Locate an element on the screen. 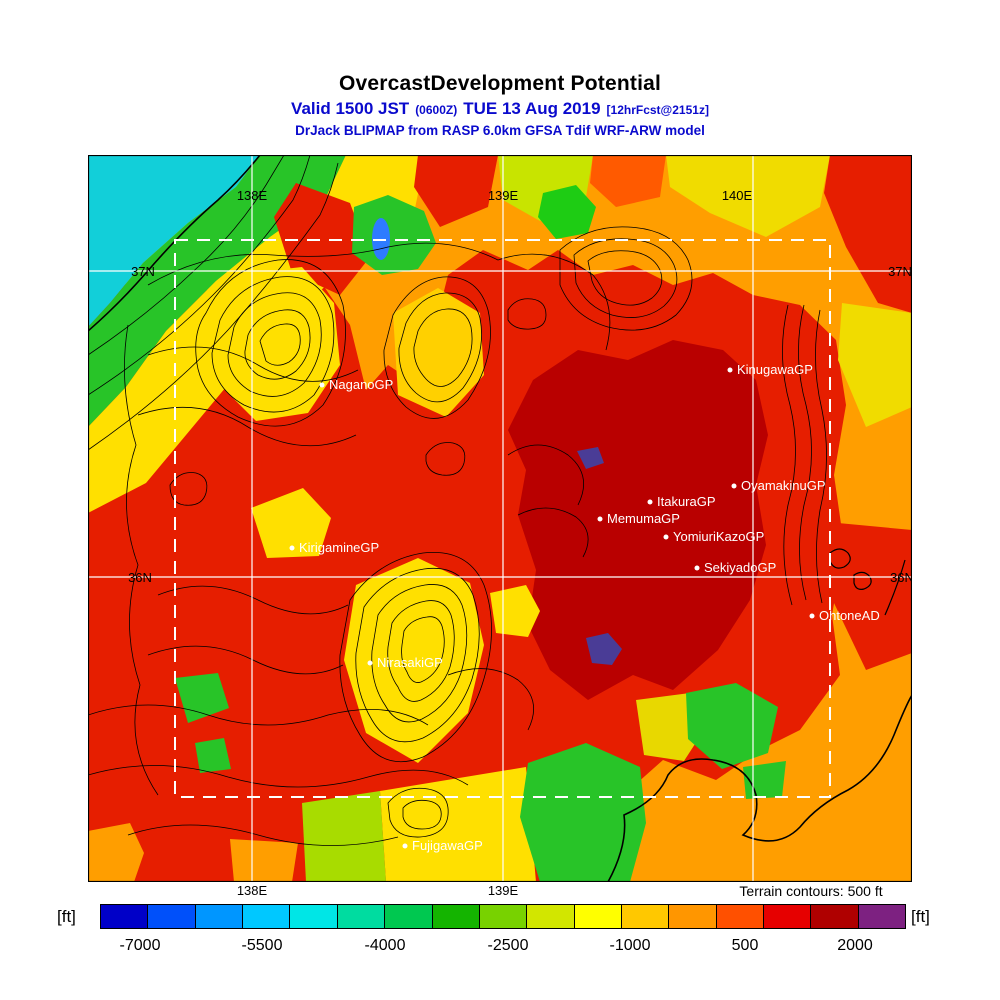 The width and height of the screenshot is (1000, 1000). colorbar-tick-labels: -7000 -5500 -4000 -2500 -1000 500 2000 is located at coordinates (500, 947).